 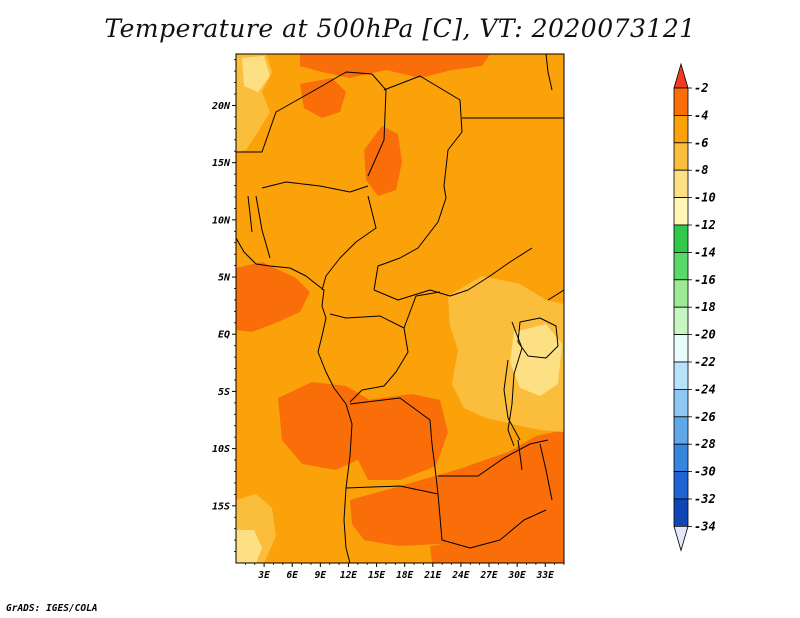 What do you see at coordinates (263, 575) in the screenshot?
I see `lon-tick-label: 3E` at bounding box center [263, 575].